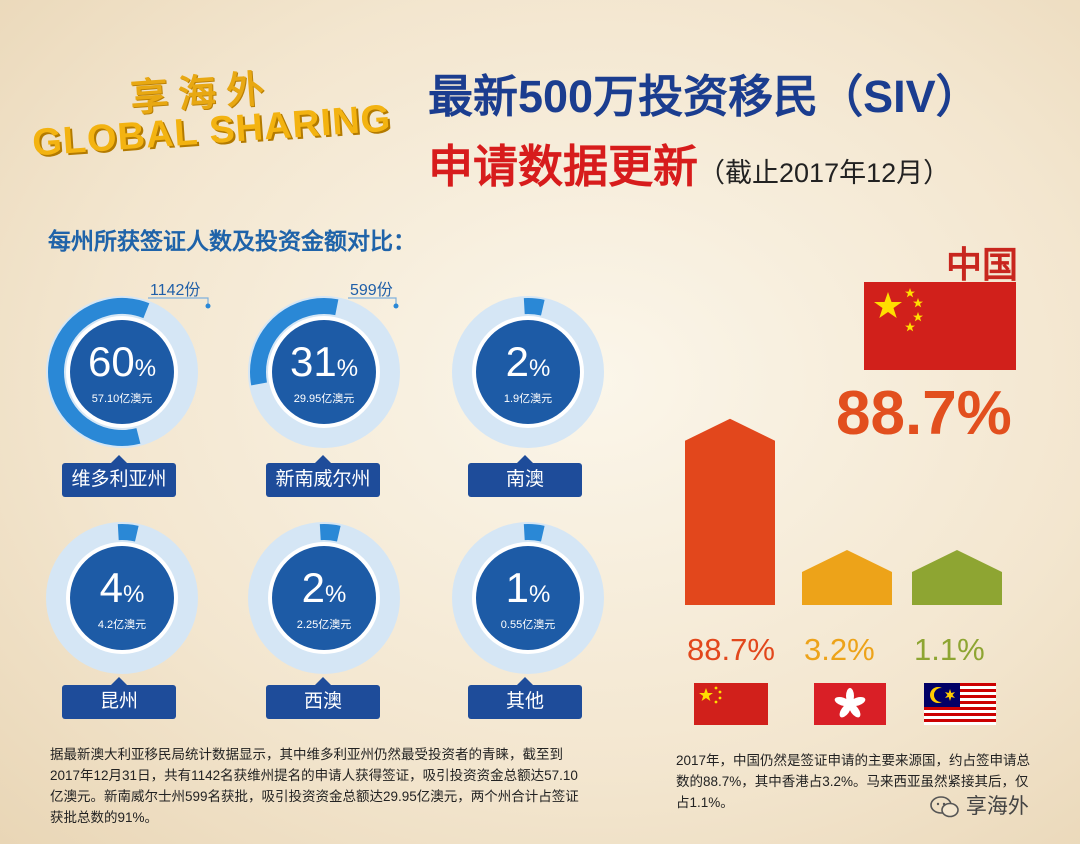  Describe the element at coordinates (839, 649) in the screenshot. I see `bar-value-label: 3.2%` at that location.